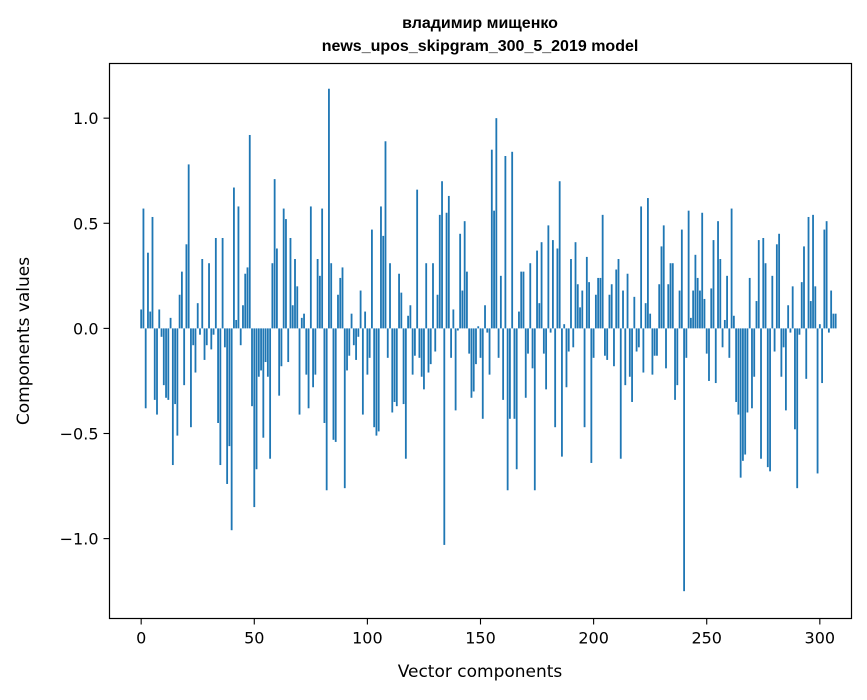  Describe the element at coordinates (480, 672) in the screenshot. I see `x-axis-label: Vector components` at that location.